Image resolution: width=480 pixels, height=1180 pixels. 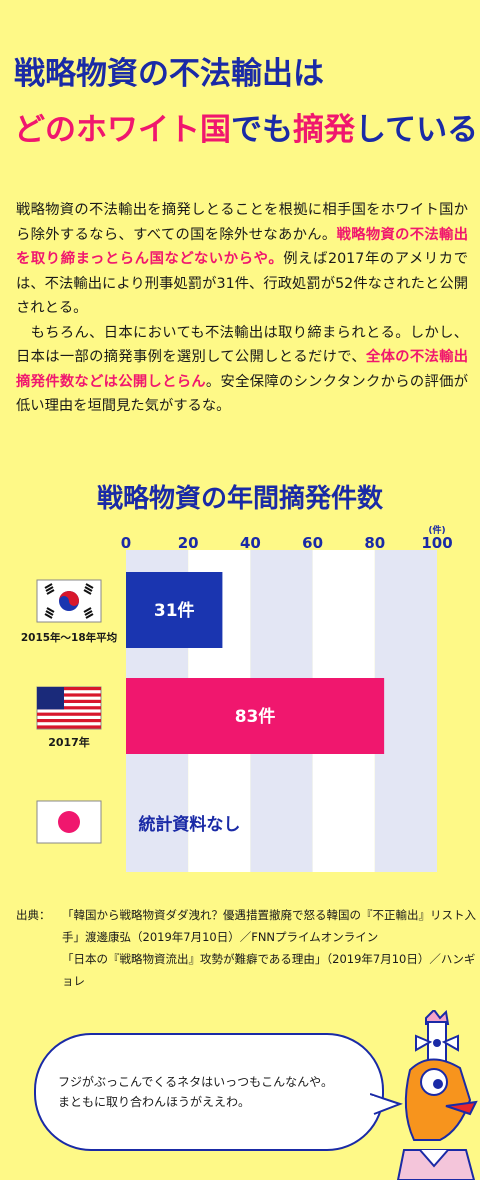 I want to click on title-part: 摘発, so click(x=324, y=130).